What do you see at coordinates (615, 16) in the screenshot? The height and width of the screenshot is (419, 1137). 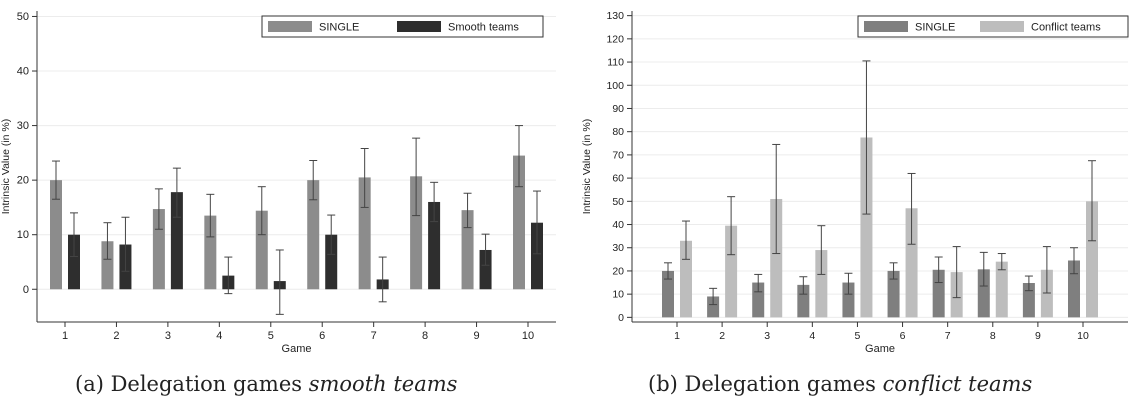 I see `chart-b-ytick-label: 130` at bounding box center [615, 16].